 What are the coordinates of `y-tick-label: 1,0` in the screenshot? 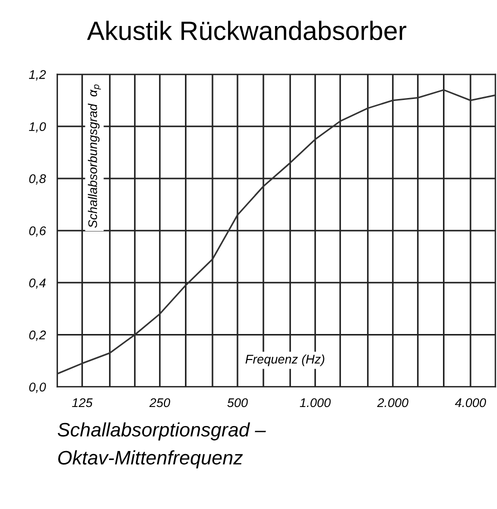 It's located at (37, 127).